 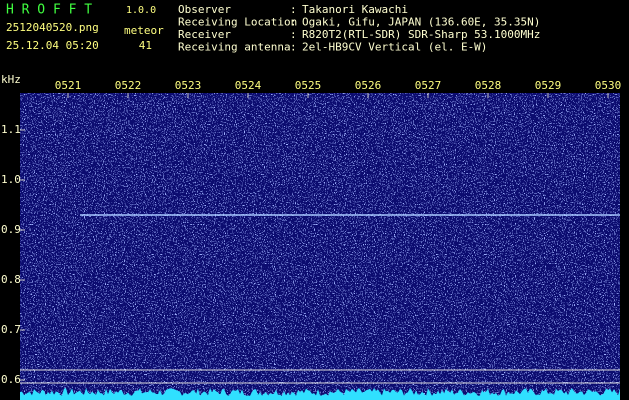 I want to click on info-label: Receiver, so click(x=204, y=34).